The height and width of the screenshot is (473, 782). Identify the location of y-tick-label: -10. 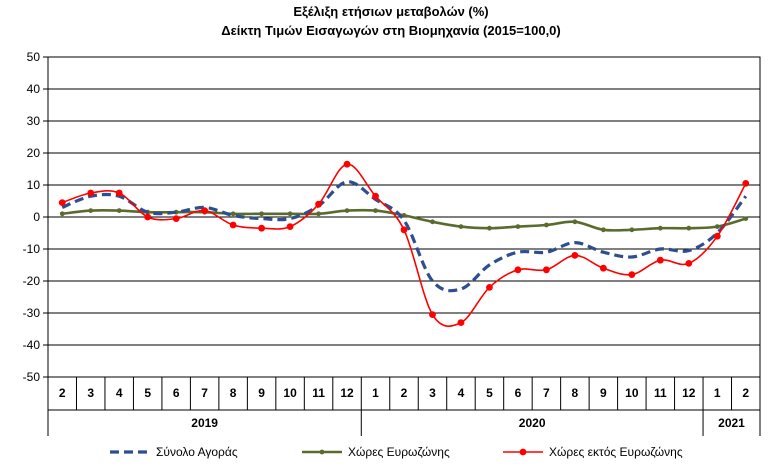
(32, 249).